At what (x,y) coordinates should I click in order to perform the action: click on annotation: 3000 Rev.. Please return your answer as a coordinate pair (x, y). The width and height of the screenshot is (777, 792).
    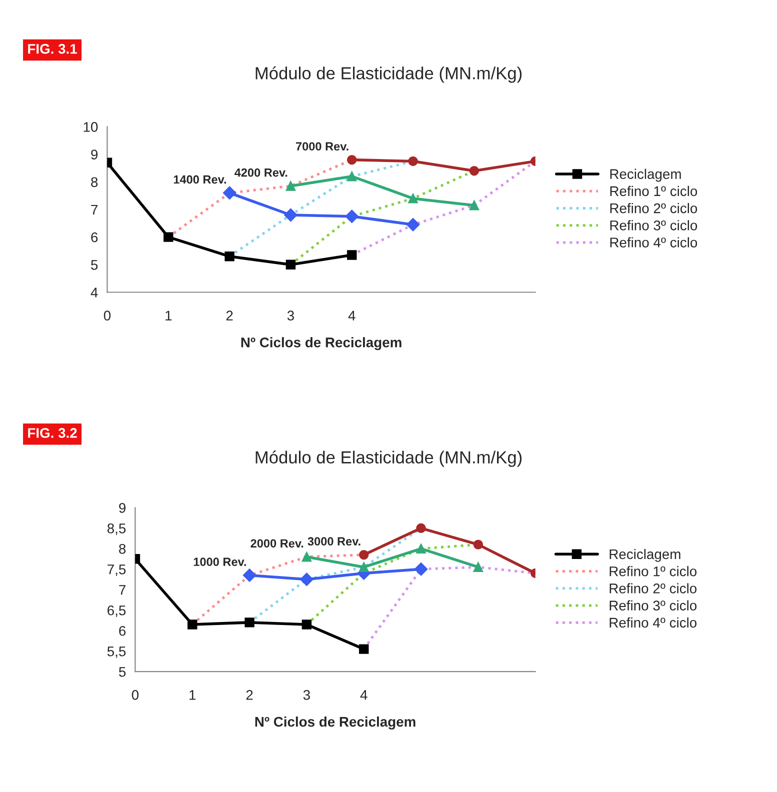
    Looking at the image, I should click on (334, 541).